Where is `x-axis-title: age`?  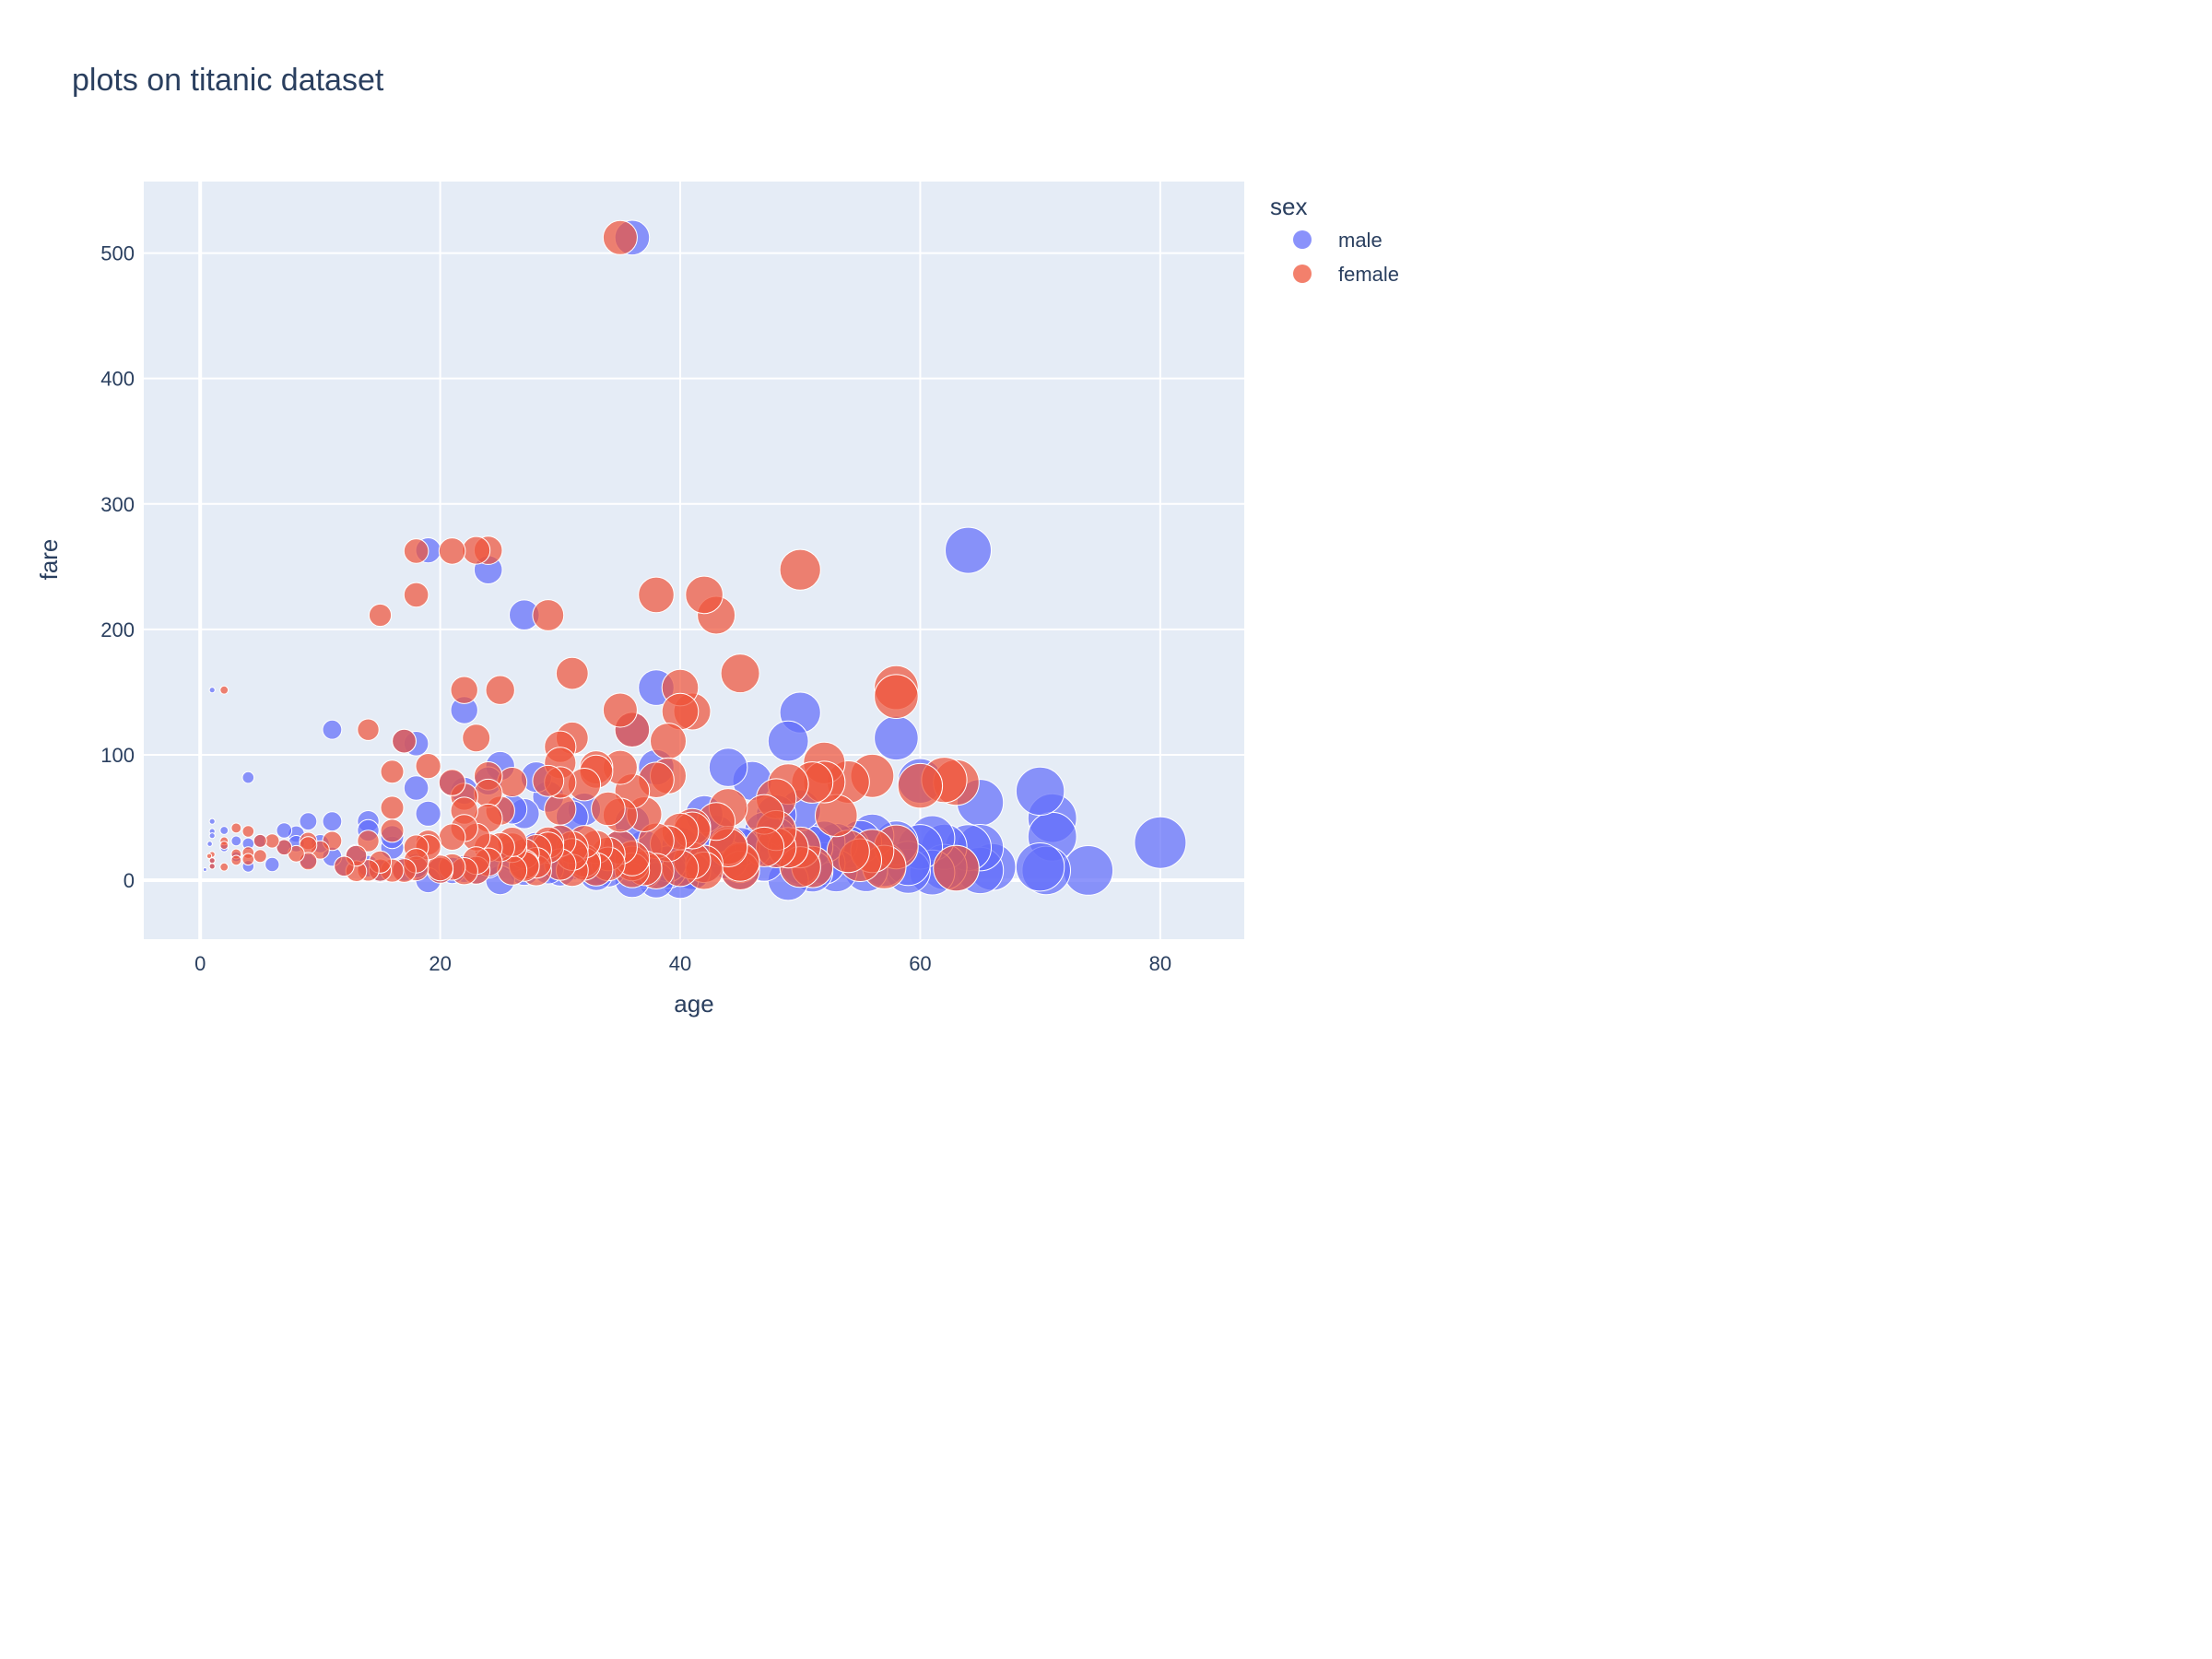
x-axis-title: age is located at coordinates (693, 1004).